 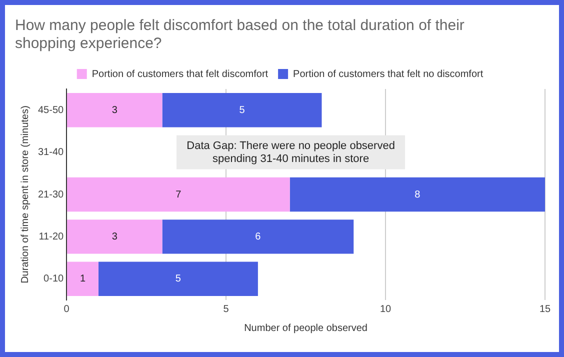 I want to click on y-tick-label: 0-10, so click(x=54, y=279).